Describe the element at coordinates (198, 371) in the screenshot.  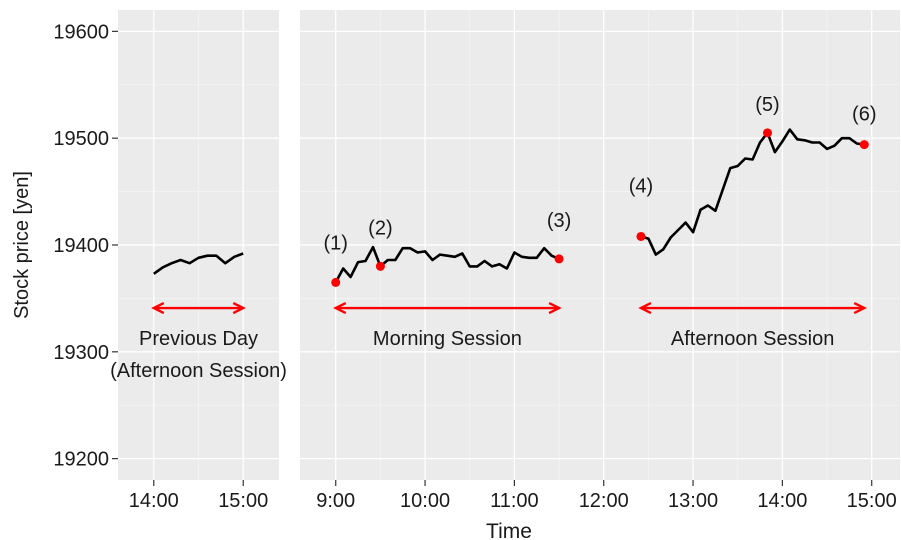
I see `session-annotation: (Afternoon Session)` at that location.